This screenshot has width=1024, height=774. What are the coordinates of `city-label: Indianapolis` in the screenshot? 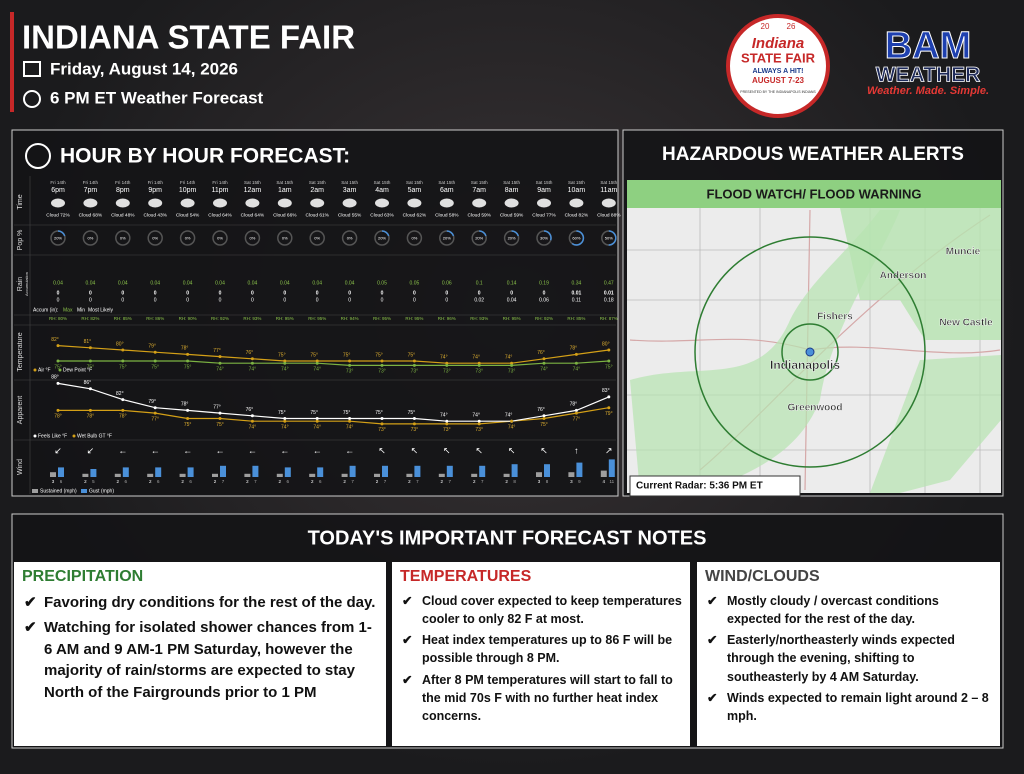 It's located at (805, 365).